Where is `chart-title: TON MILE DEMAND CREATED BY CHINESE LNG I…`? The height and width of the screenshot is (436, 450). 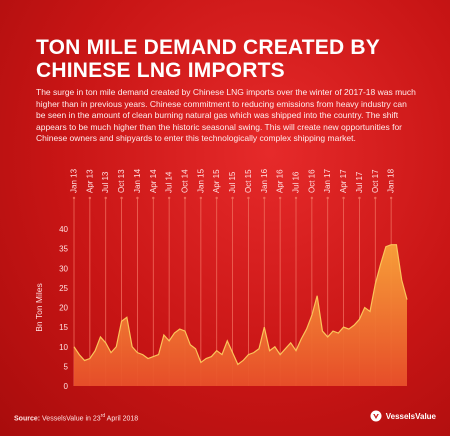
chart-title: TON MILE DEMAND CREATED BY CHINESE LNG I… is located at coordinates (231, 59).